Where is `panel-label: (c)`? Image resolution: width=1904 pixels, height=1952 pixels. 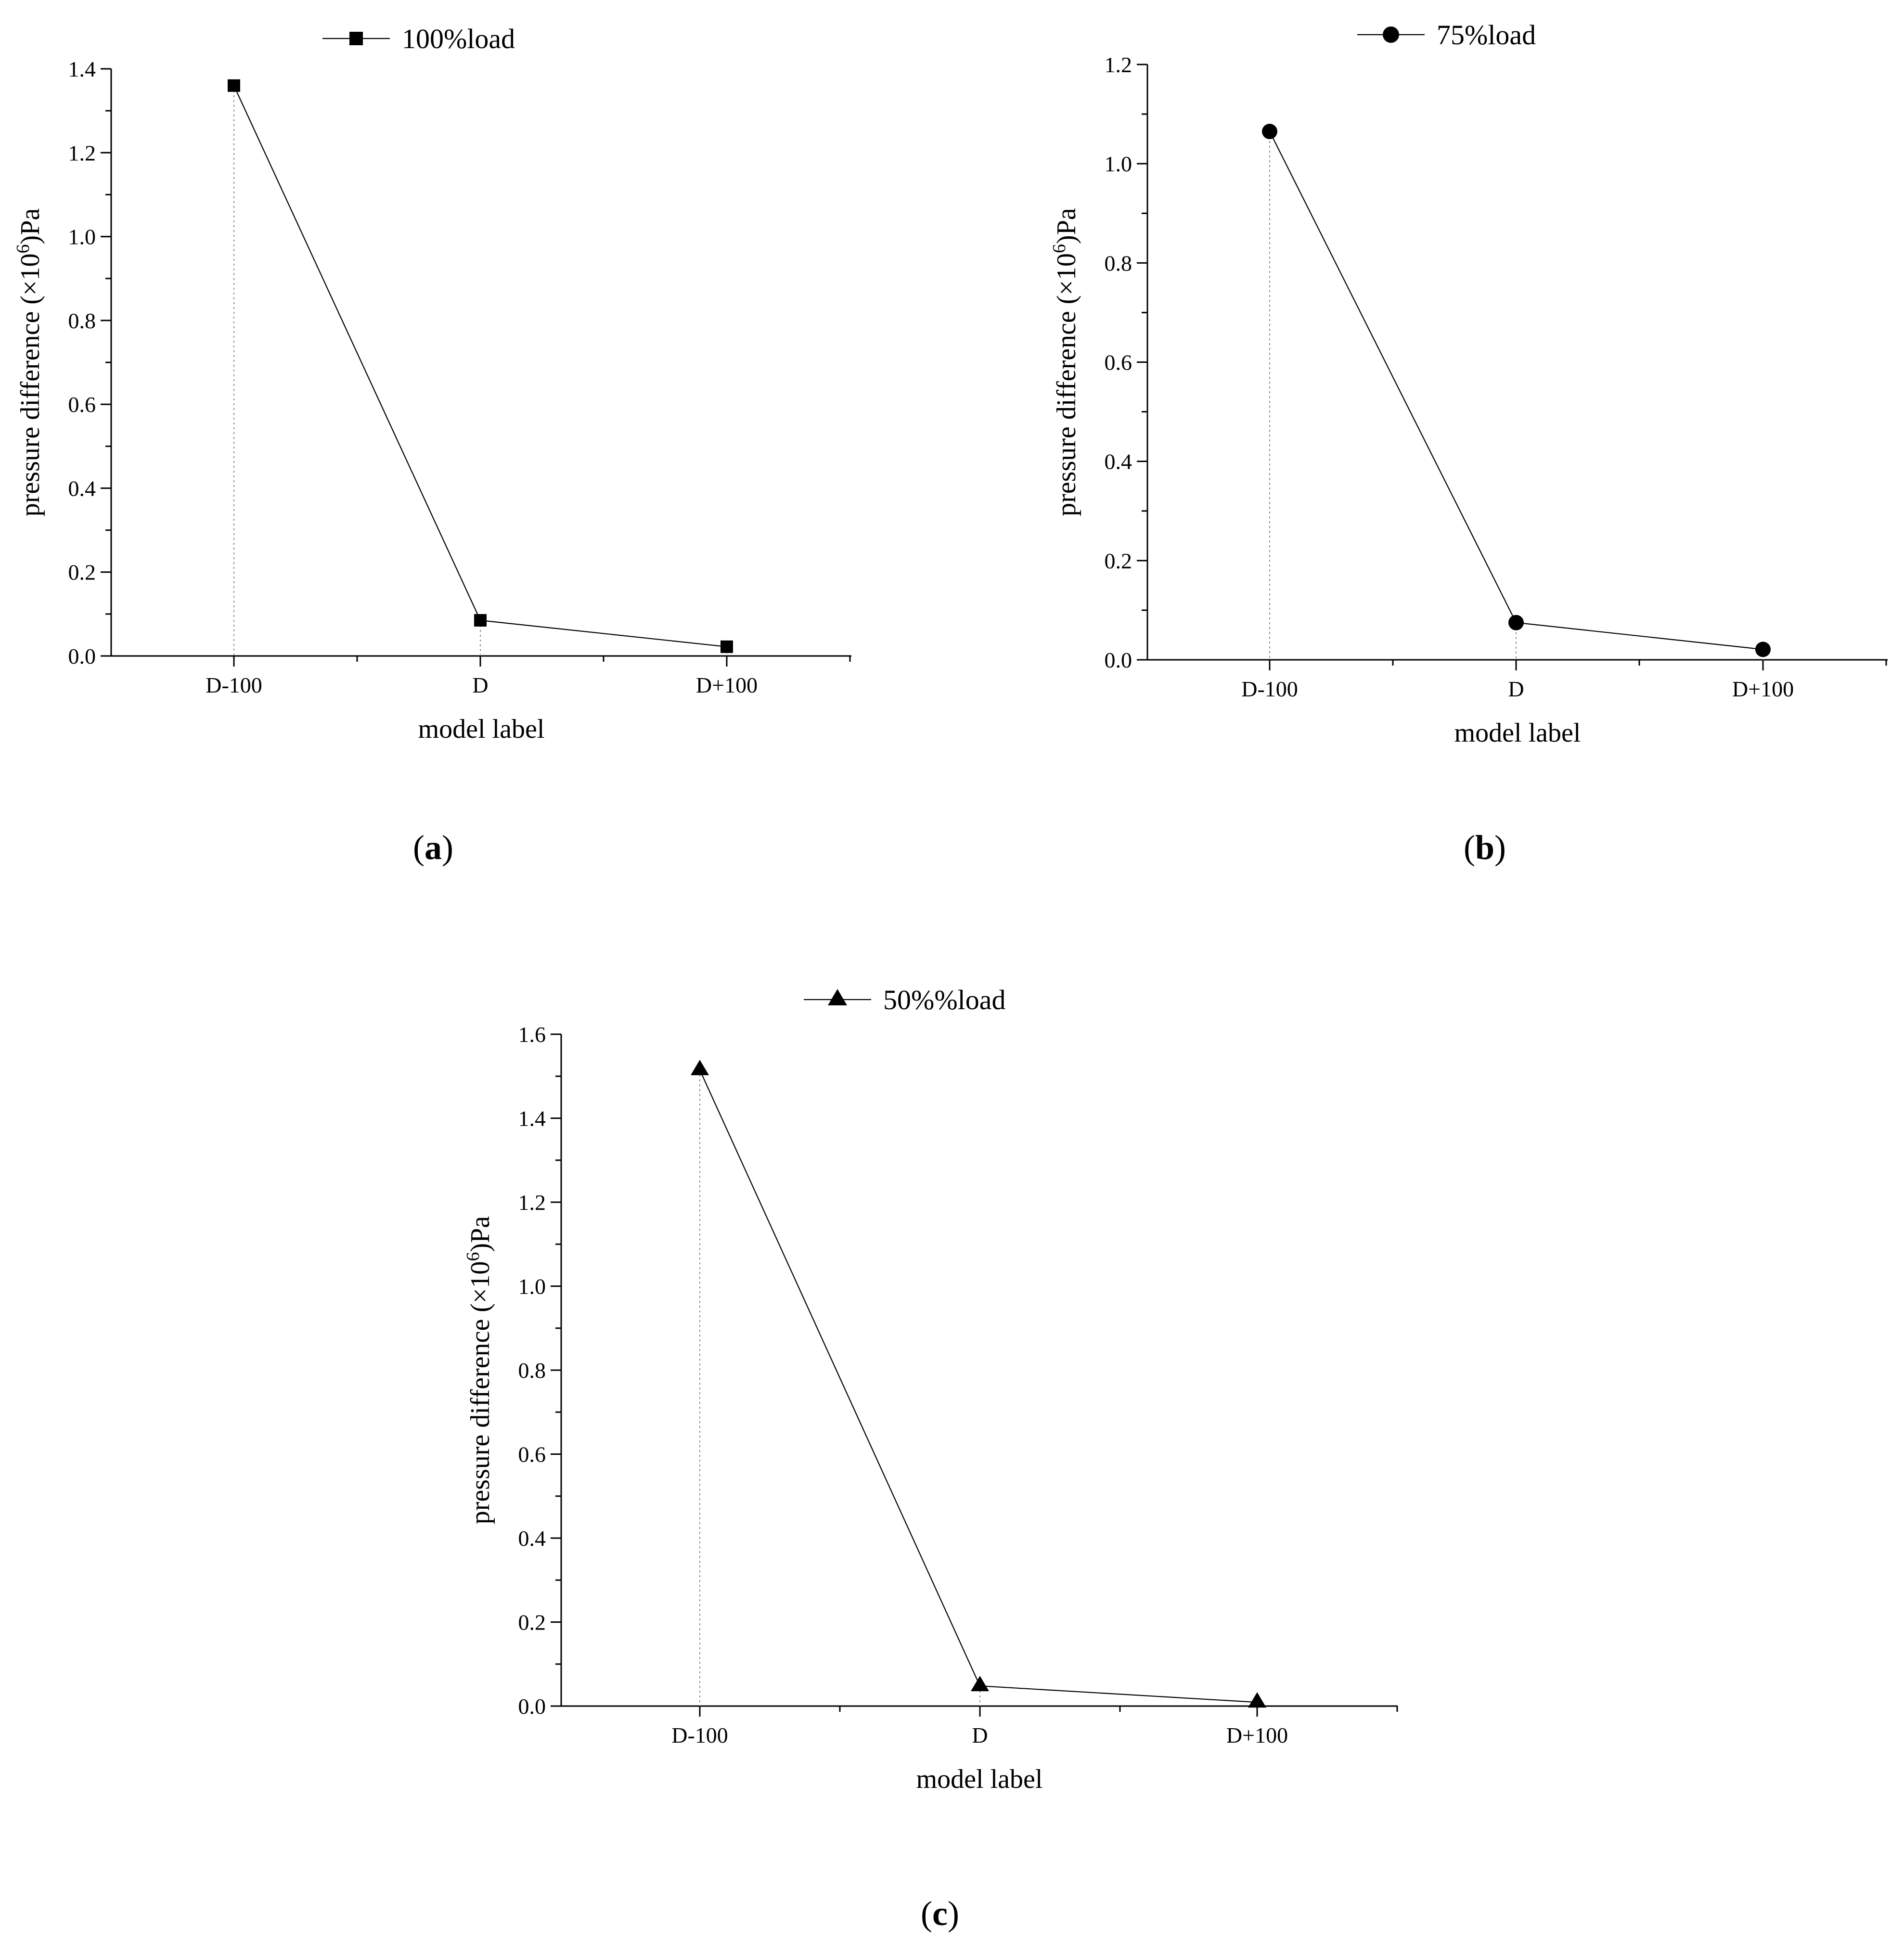
panel-label: (c) is located at coordinates (940, 1913).